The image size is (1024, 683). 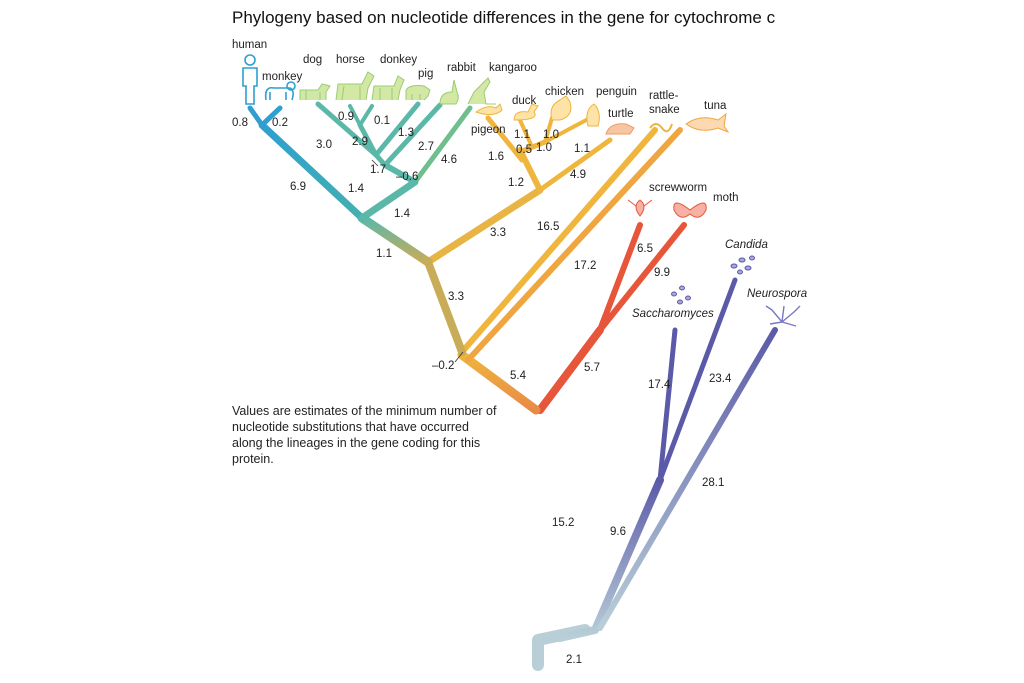 What do you see at coordinates (530, 170) in the screenshot?
I see `branch-birds` at bounding box center [530, 170].